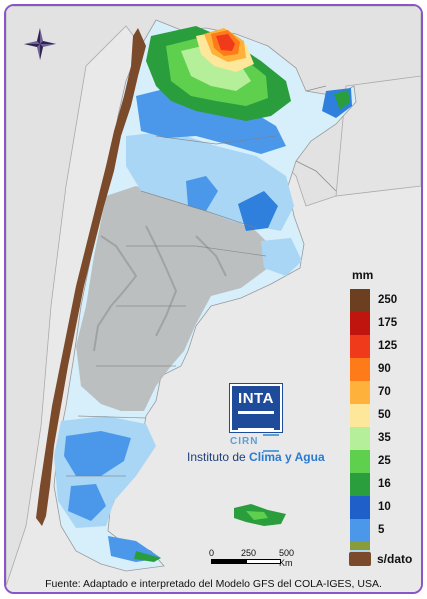  Describe the element at coordinates (395, 559) in the screenshot. I see `nodata-label: s/dato` at that location.